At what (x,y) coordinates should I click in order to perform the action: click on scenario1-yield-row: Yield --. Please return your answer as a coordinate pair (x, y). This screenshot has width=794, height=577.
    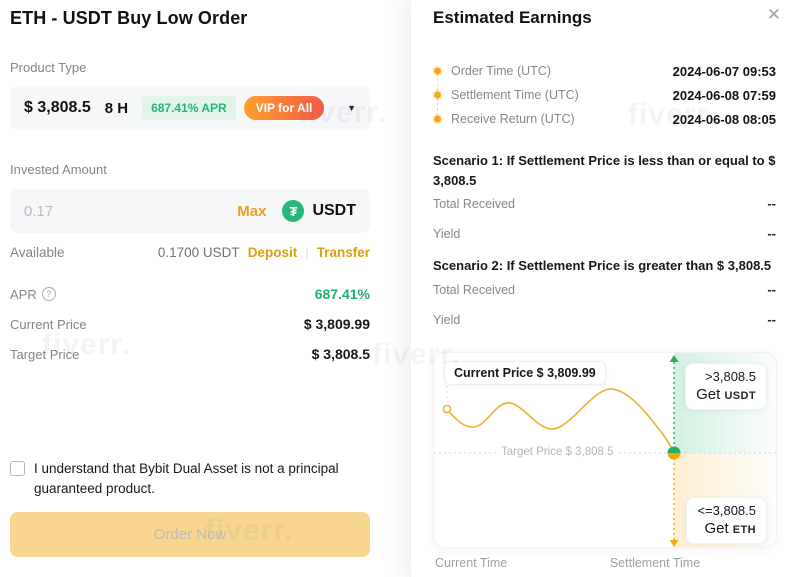
    Looking at the image, I should click on (604, 233).